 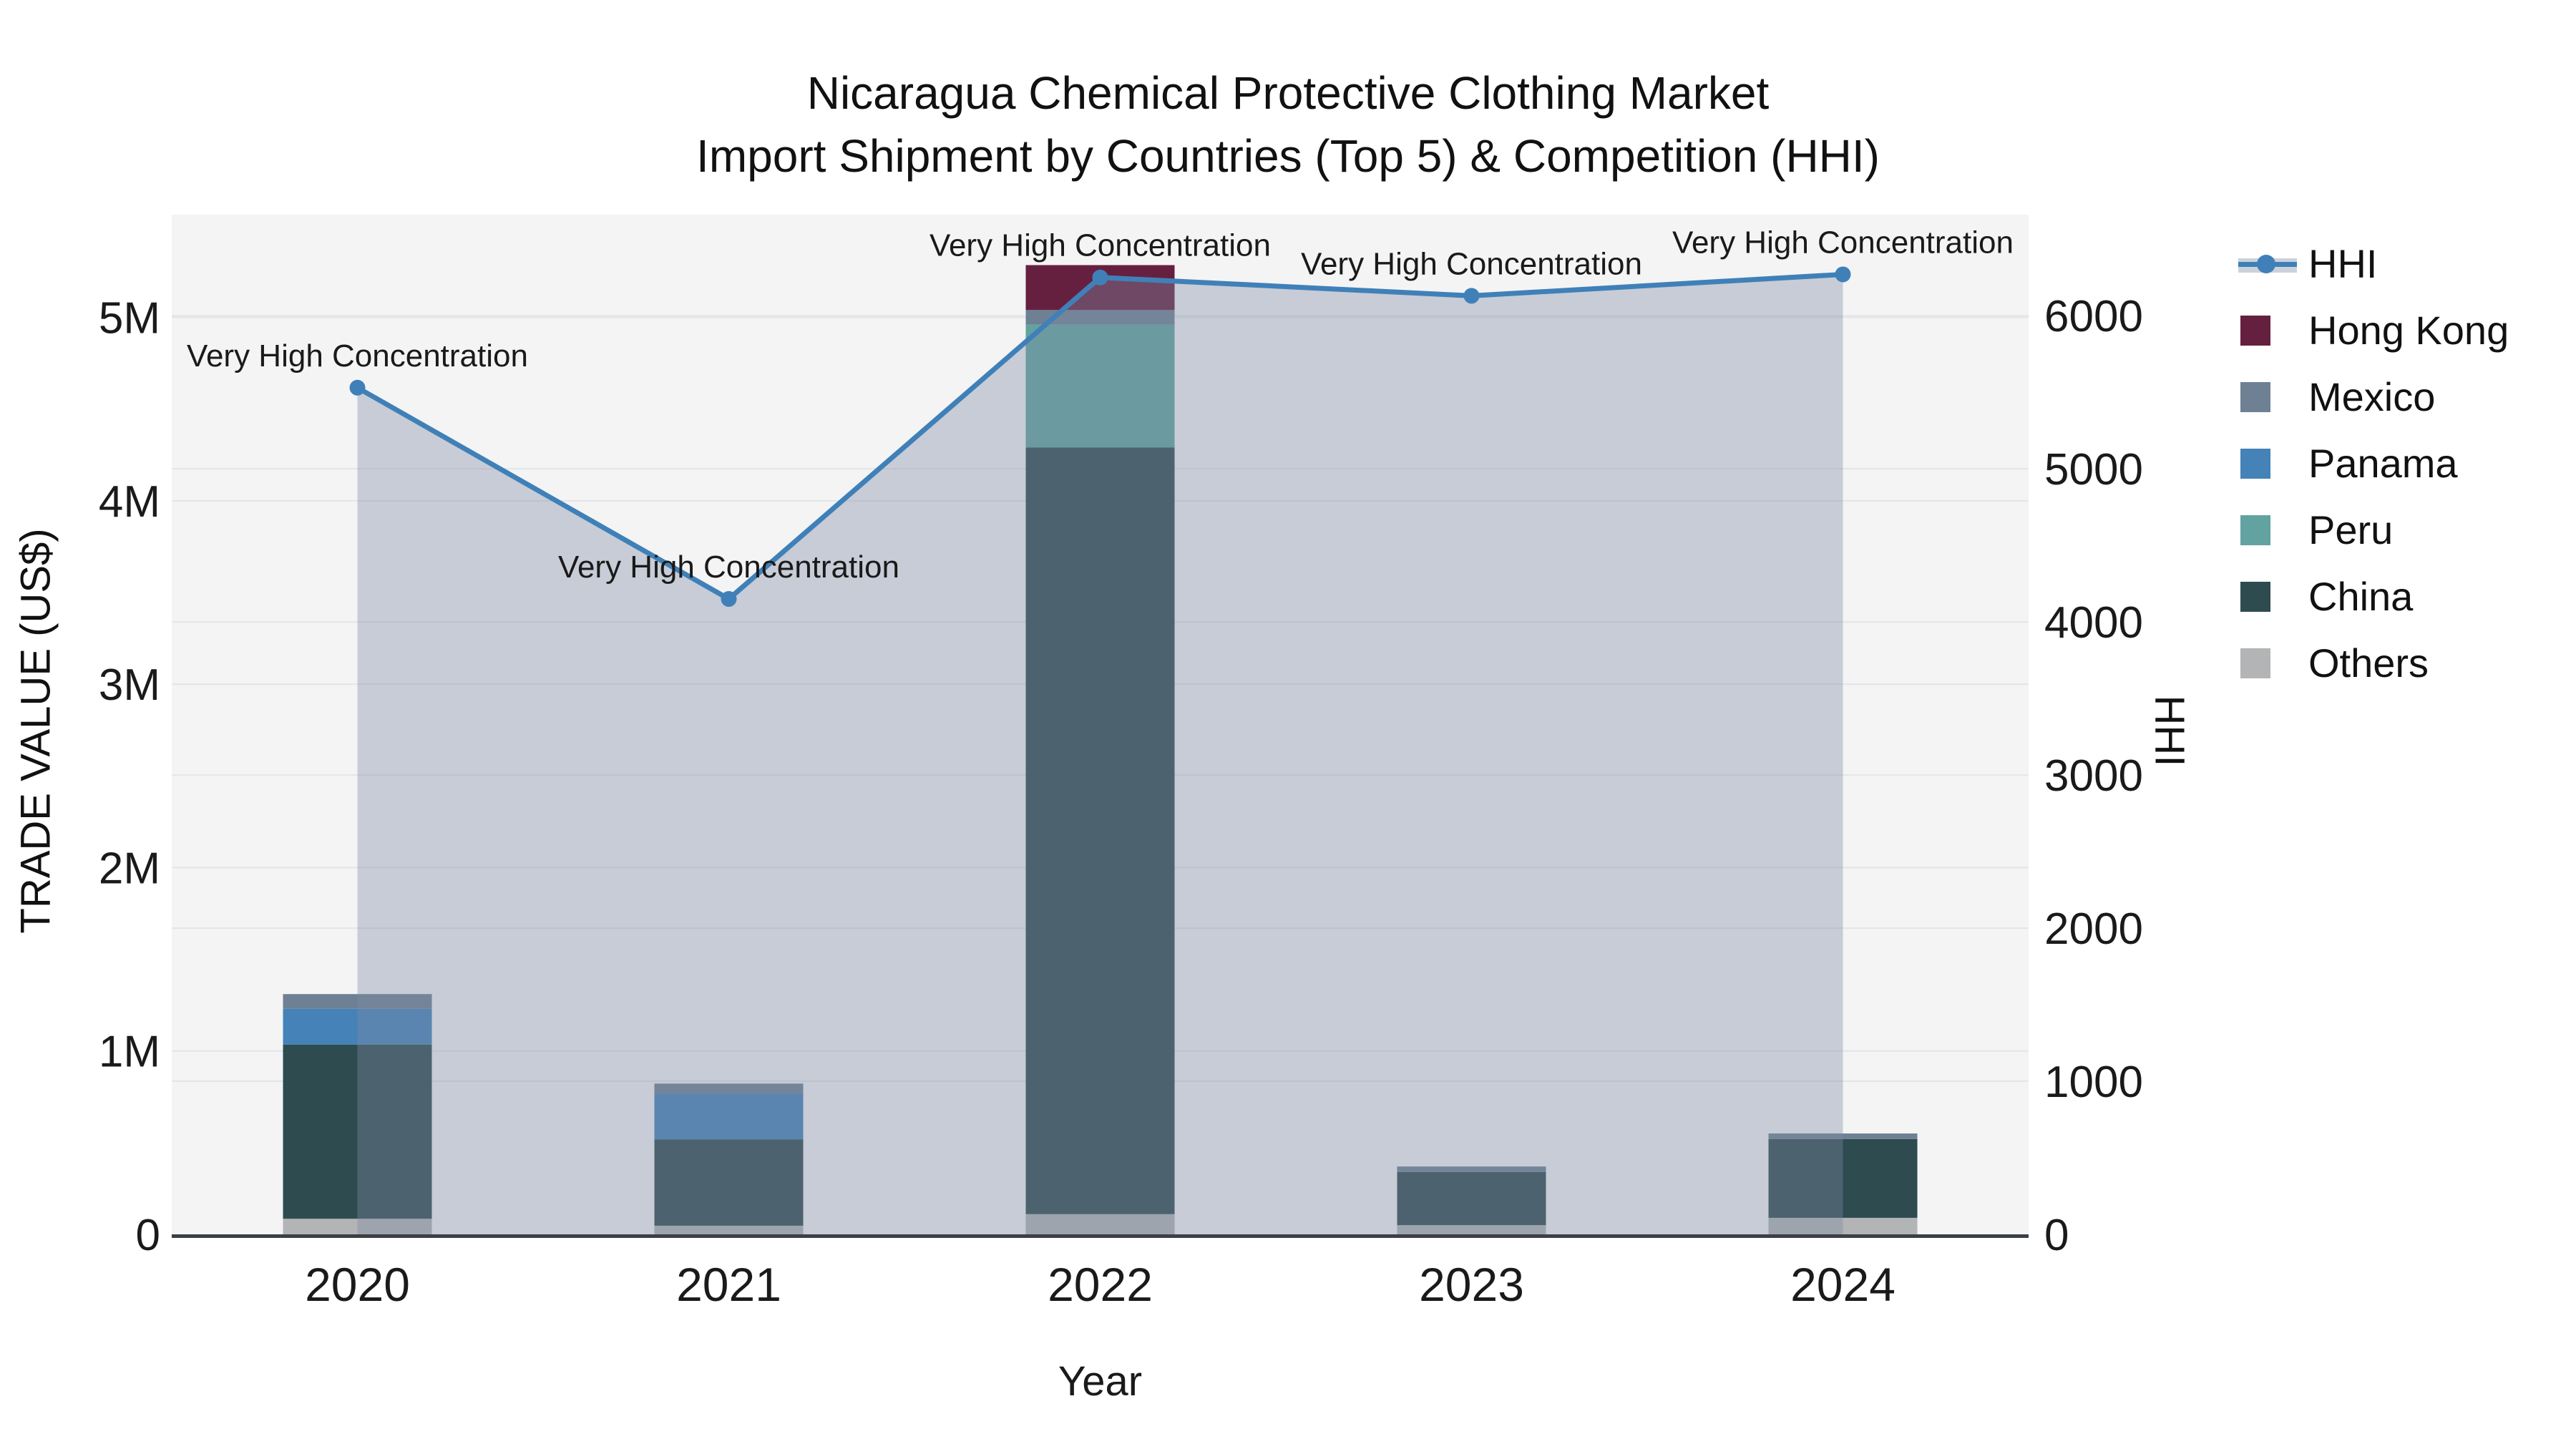 I want to click on x-axis-line, so click(x=1100, y=1236).